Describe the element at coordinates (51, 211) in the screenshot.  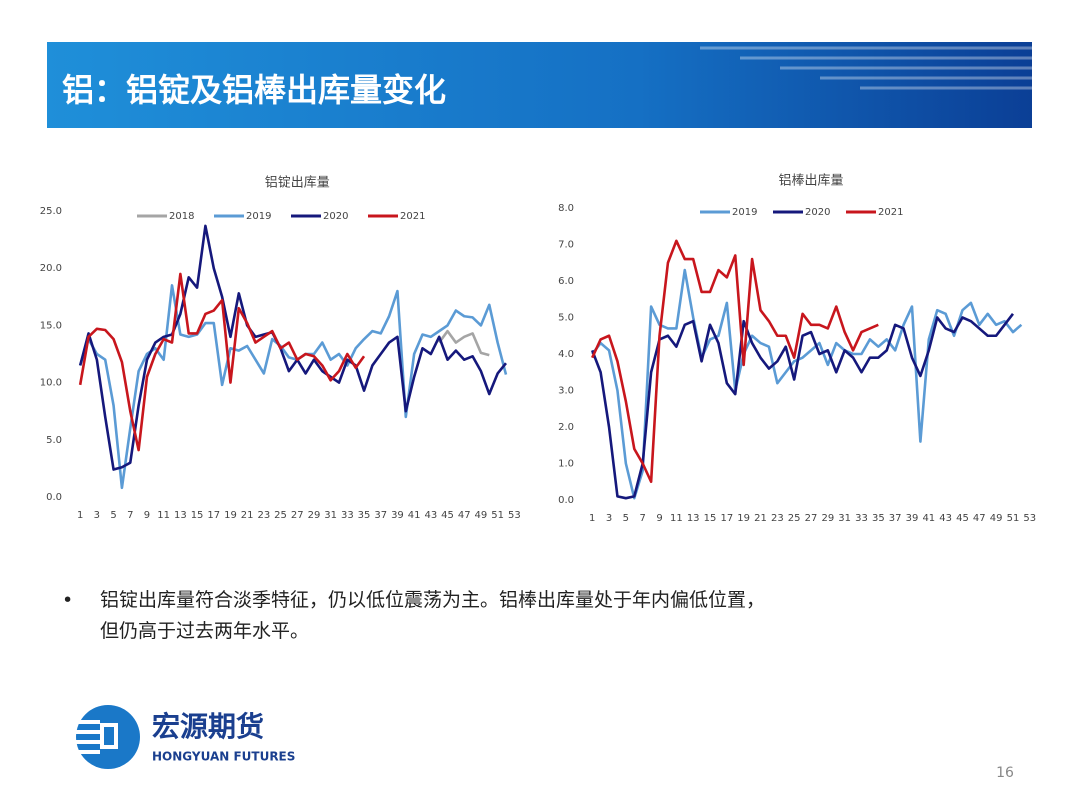
I see `y-tick-label: 25.0` at that location.